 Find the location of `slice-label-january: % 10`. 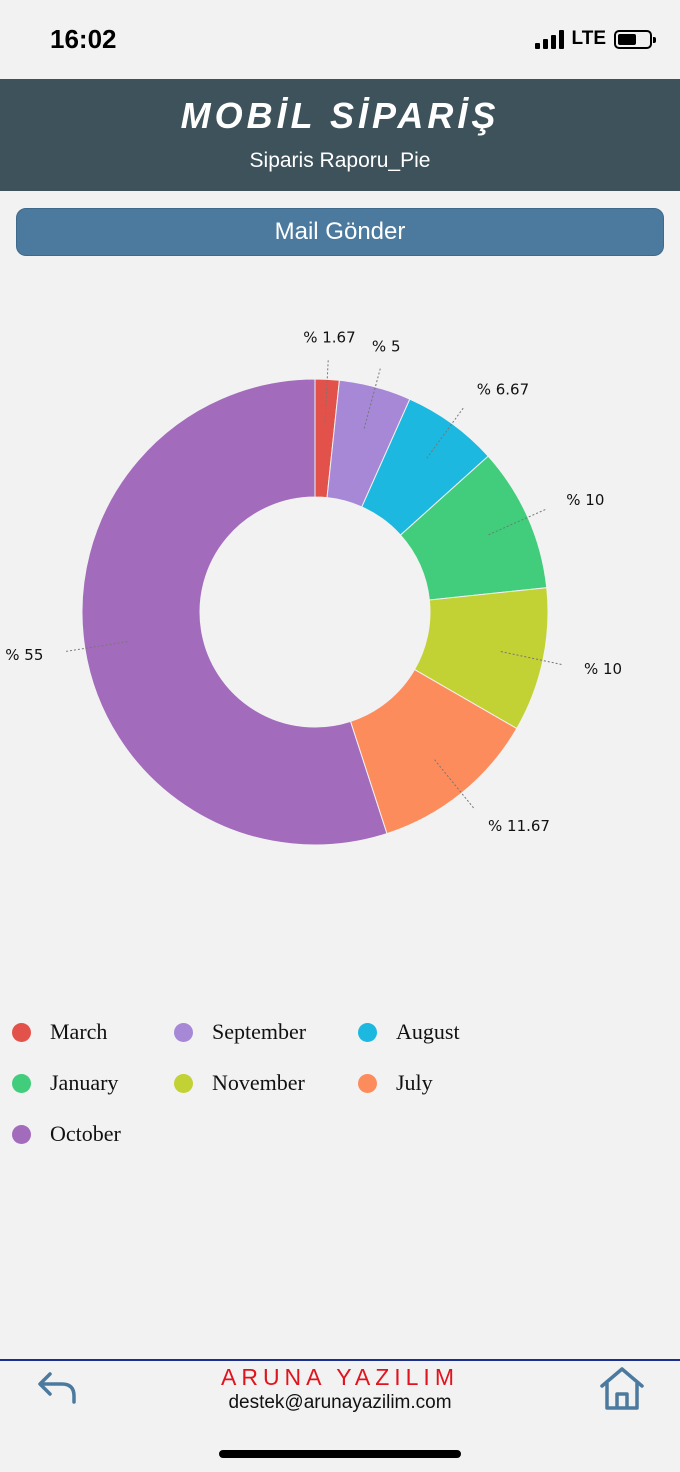

slice-label-january: % 10 is located at coordinates (585, 500).